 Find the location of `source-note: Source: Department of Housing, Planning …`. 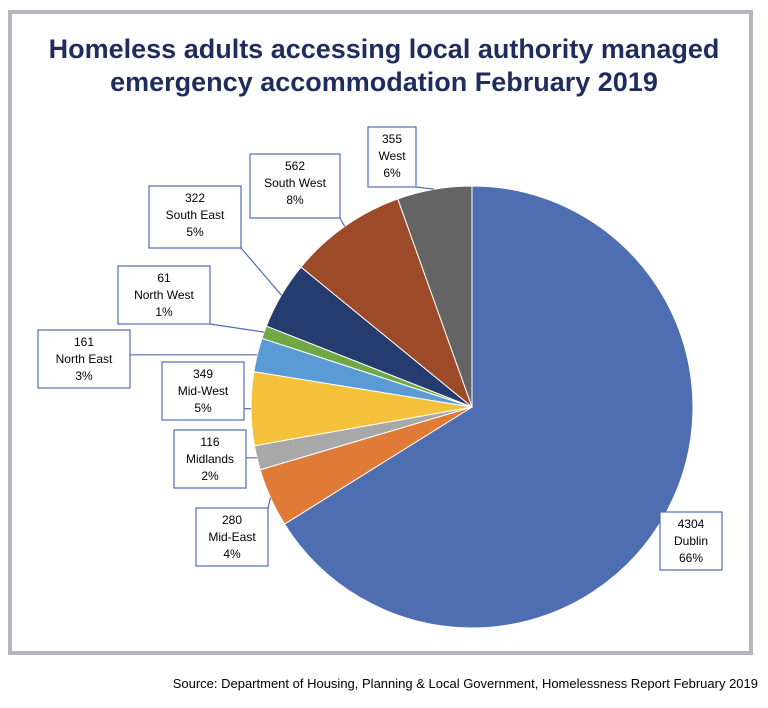

source-note: Source: Department of Housing, Planning … is located at coordinates (465, 683).